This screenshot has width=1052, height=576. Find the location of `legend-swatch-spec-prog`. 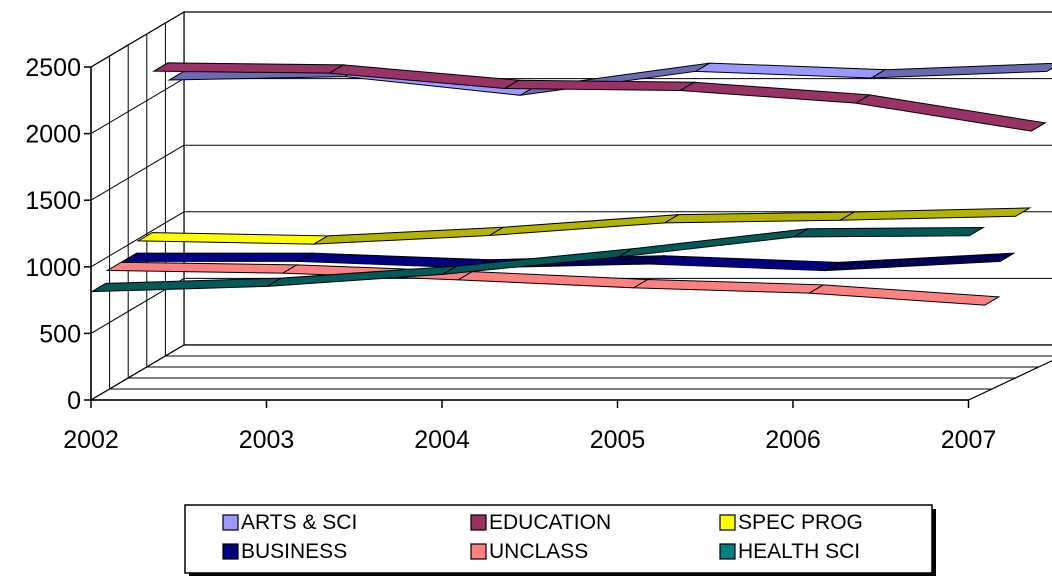

legend-swatch-spec-prog is located at coordinates (727, 522).